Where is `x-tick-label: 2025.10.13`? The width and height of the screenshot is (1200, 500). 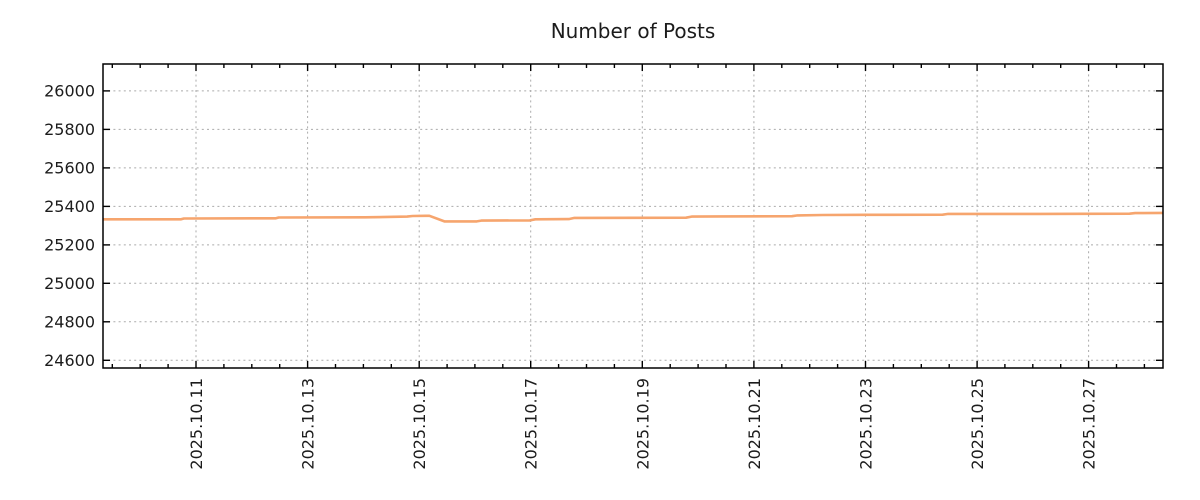 x-tick-label: 2025.10.13 is located at coordinates (308, 424).